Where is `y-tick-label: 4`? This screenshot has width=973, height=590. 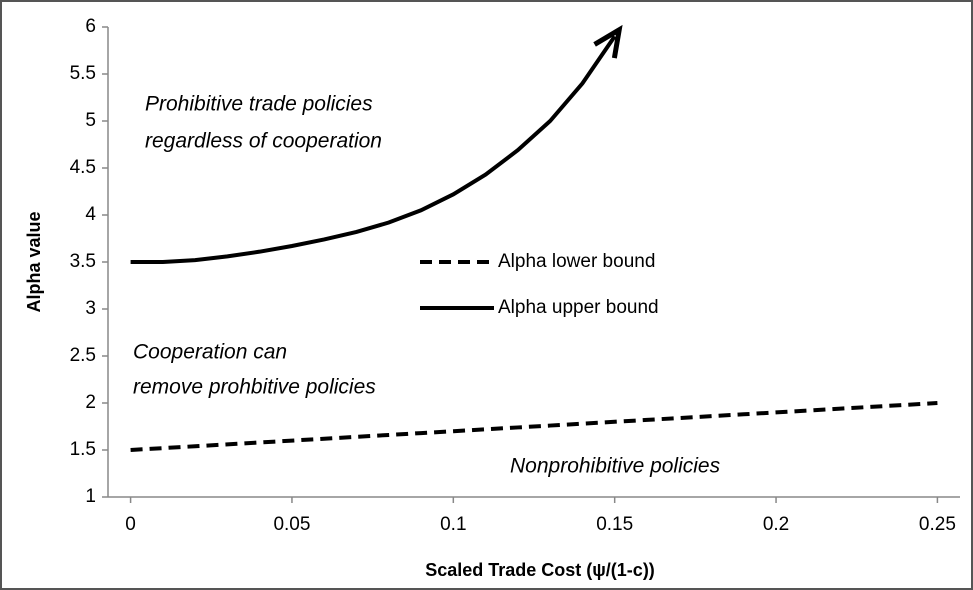 y-tick-label: 4 is located at coordinates (90, 214).